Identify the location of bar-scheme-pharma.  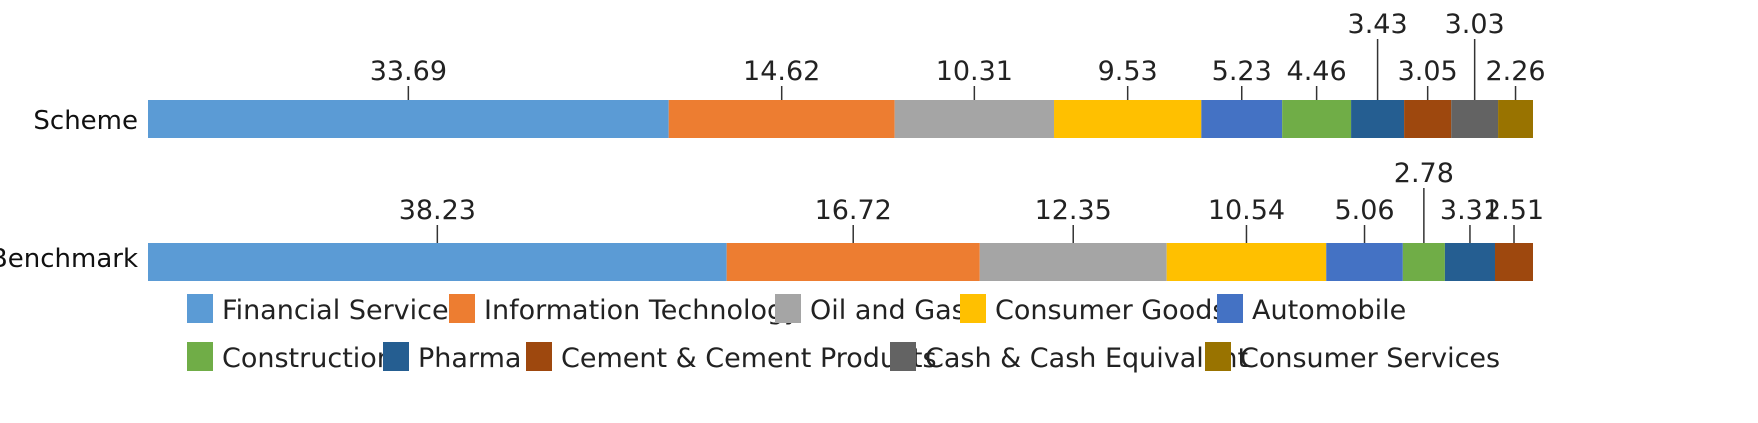
(1378, 119).